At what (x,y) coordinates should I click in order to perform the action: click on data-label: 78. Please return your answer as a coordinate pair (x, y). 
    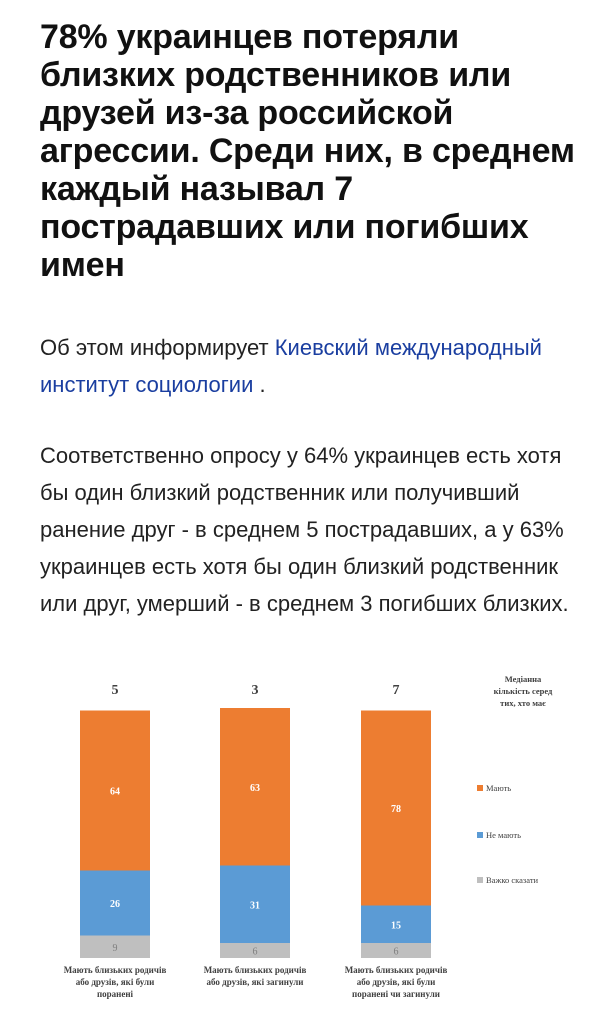
    Looking at the image, I should click on (396, 809).